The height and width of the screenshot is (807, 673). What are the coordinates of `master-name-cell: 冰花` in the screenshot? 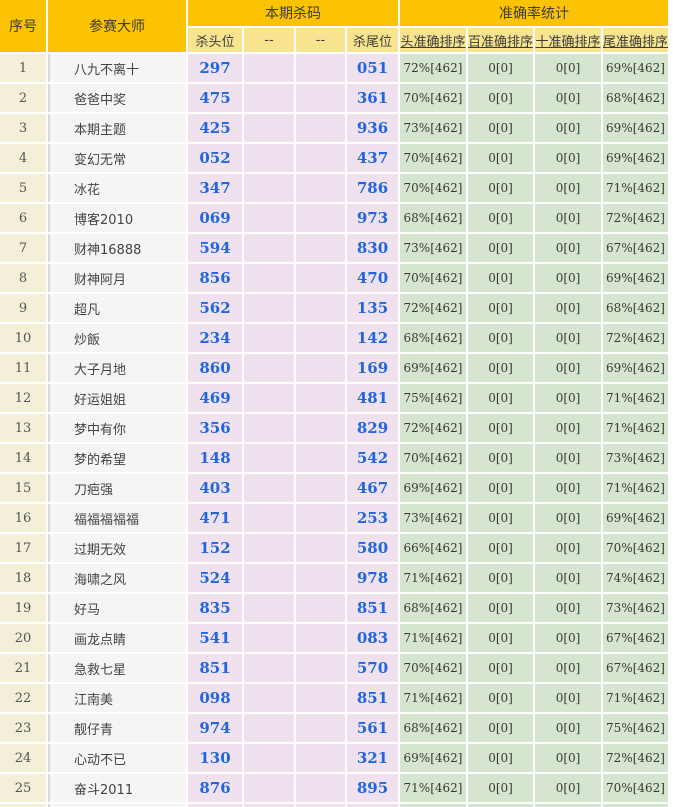 It's located at (117, 188).